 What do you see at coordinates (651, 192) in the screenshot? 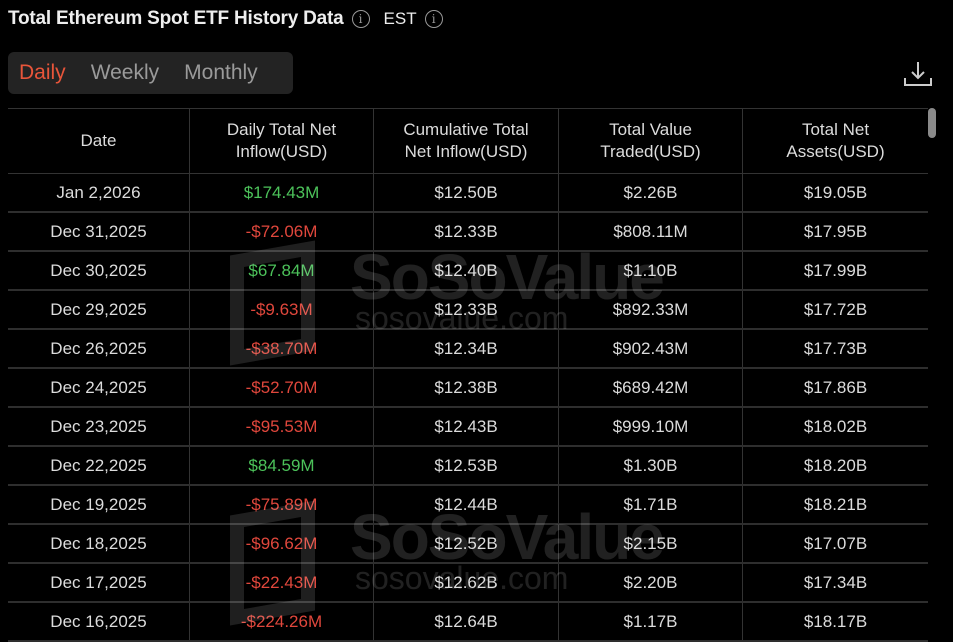
I see `cell-value-traded: $2.26B` at bounding box center [651, 192].